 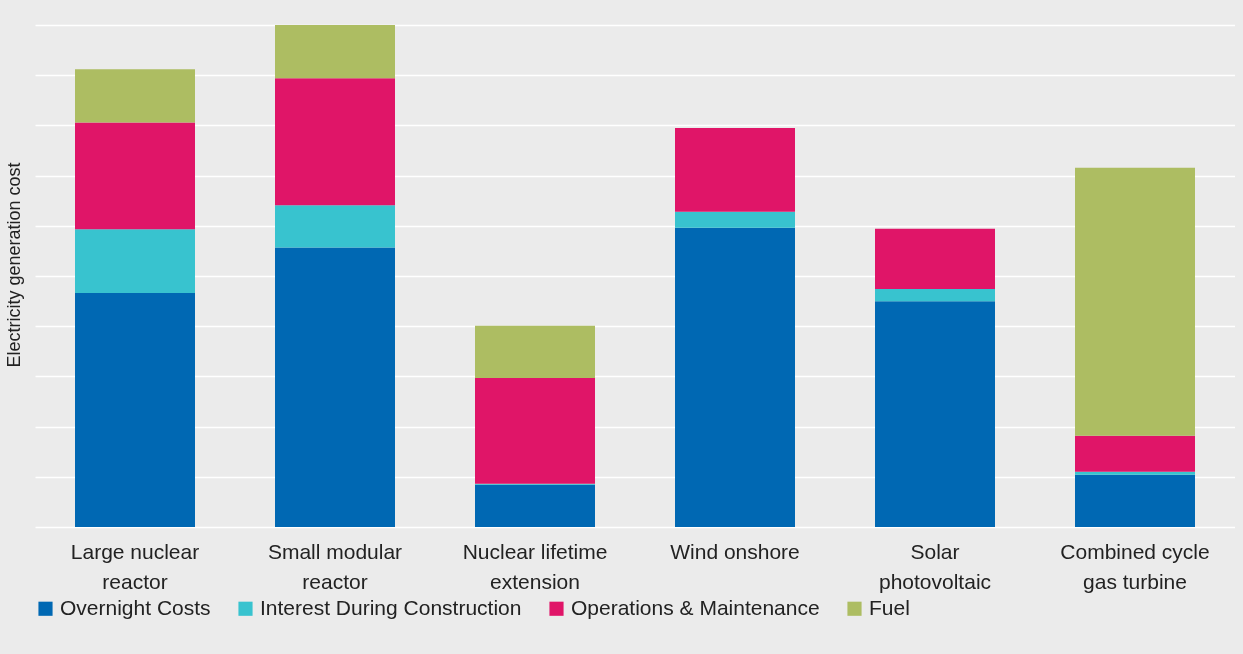 What do you see at coordinates (889, 607) in the screenshot?
I see `legend-label: Fuel` at bounding box center [889, 607].